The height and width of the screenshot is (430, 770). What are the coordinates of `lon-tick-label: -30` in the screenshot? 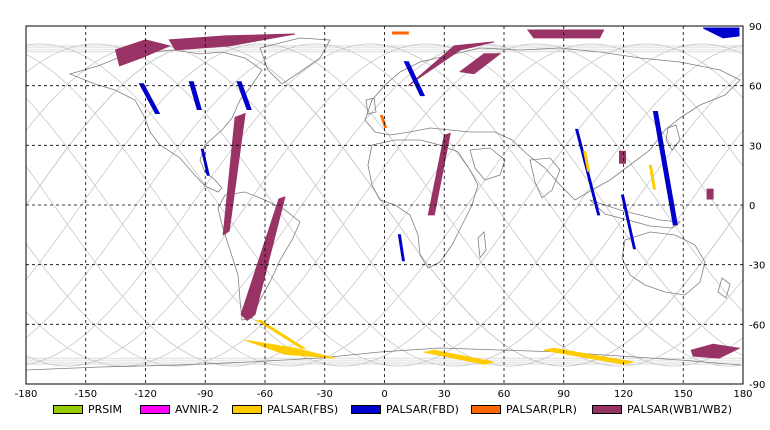 It's located at (325, 394).